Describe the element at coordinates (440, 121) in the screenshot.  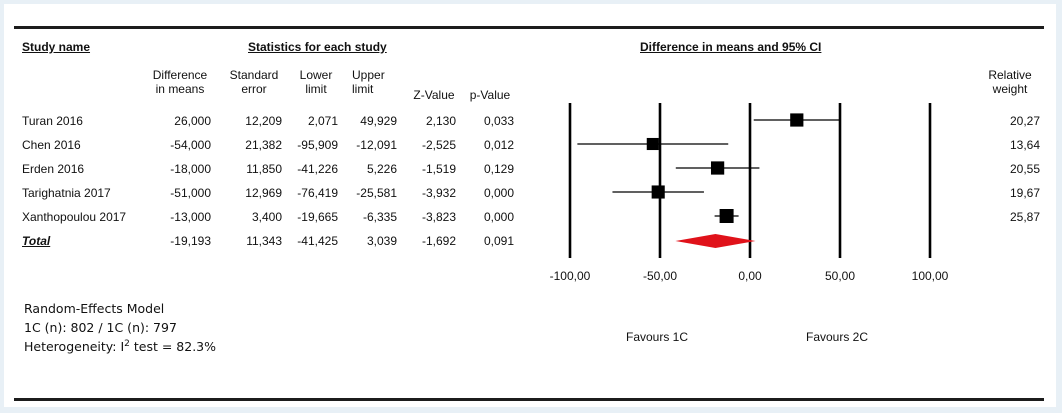
I see `cell-z-value: 2,130` at that location.